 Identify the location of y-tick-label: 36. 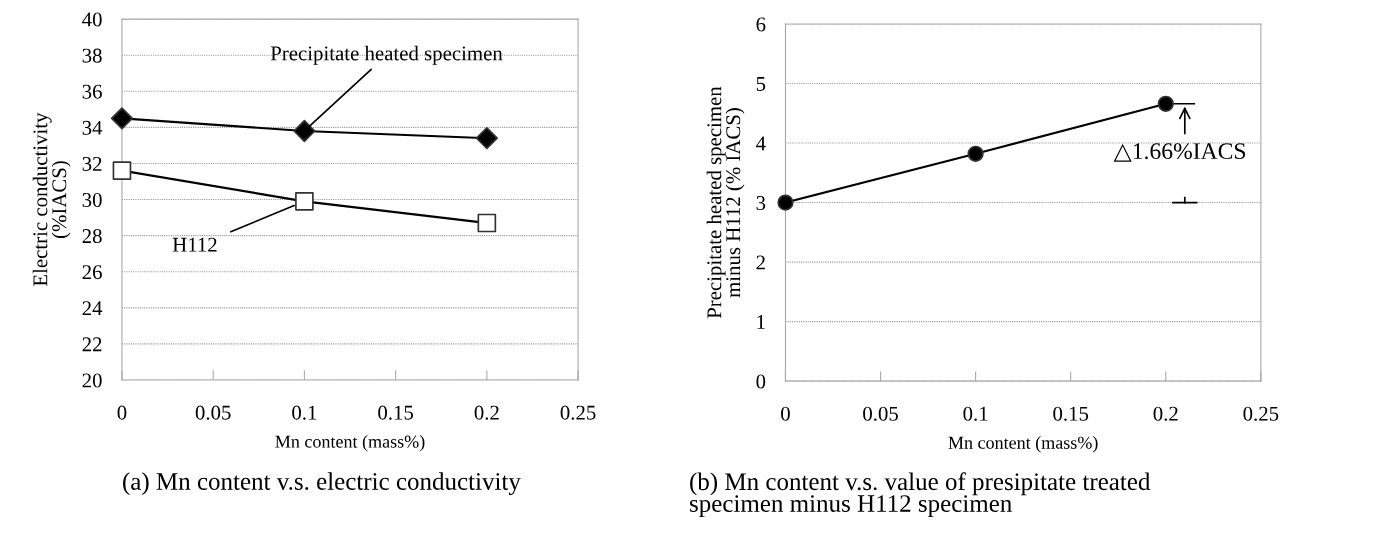
(92, 91).